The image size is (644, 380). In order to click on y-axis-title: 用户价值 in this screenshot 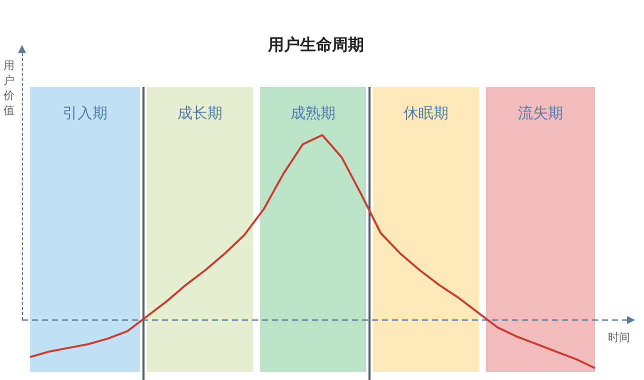, I will do `click(8, 87)`.